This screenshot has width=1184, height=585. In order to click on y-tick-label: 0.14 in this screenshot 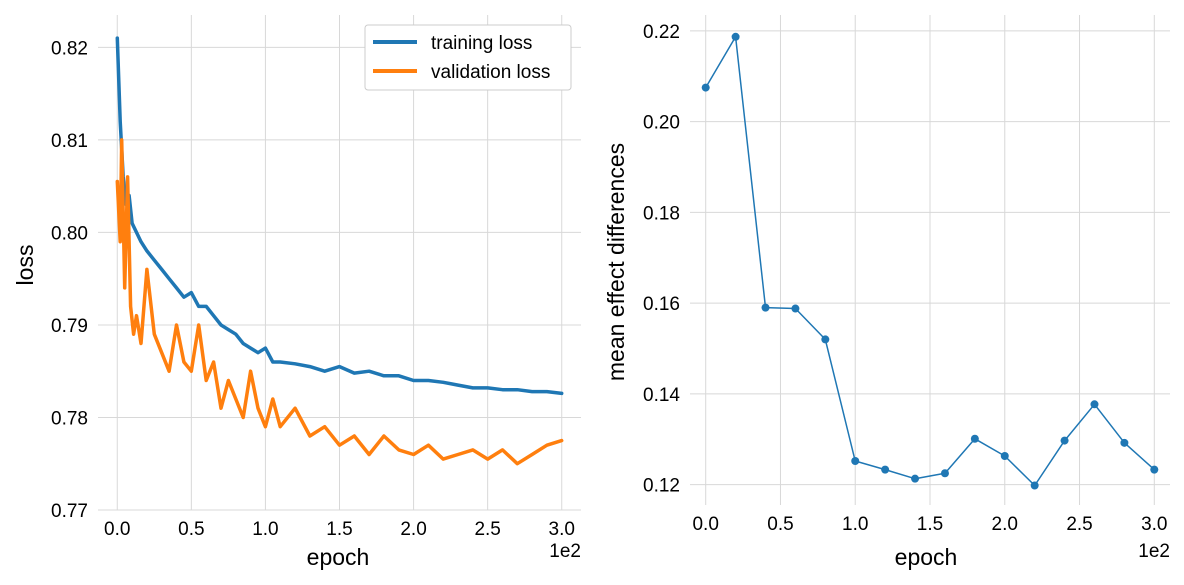, I will do `click(661, 395)`.